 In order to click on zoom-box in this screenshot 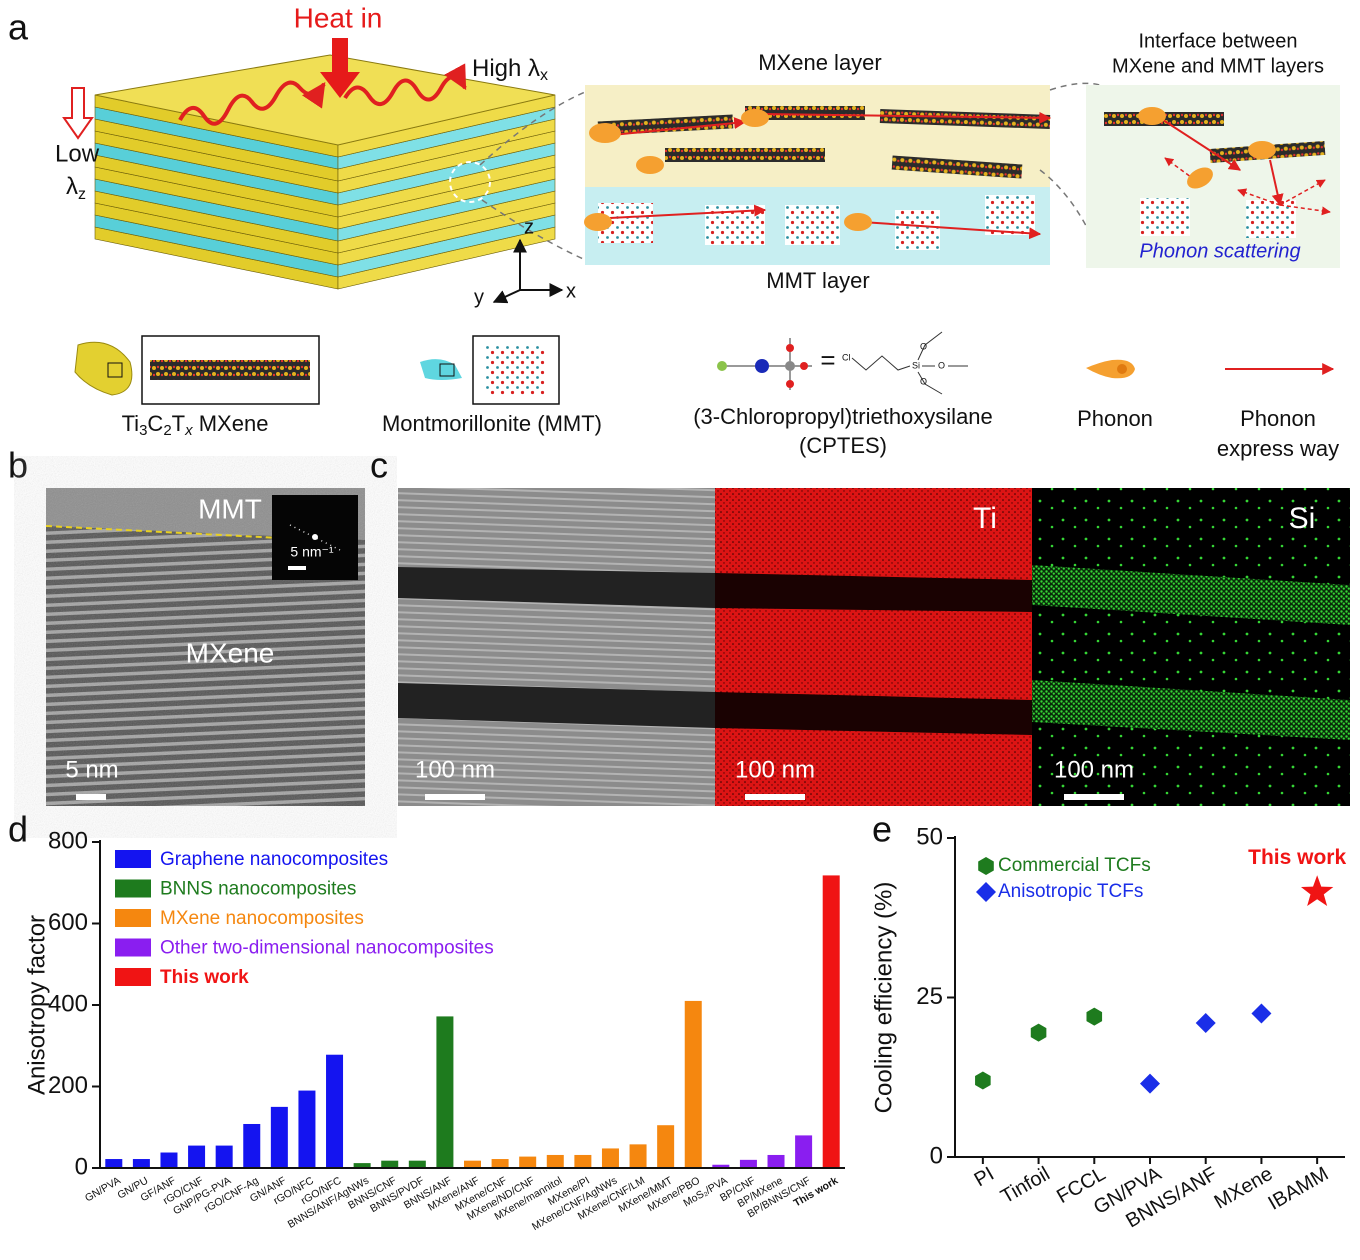, I will do `click(115, 370)`.